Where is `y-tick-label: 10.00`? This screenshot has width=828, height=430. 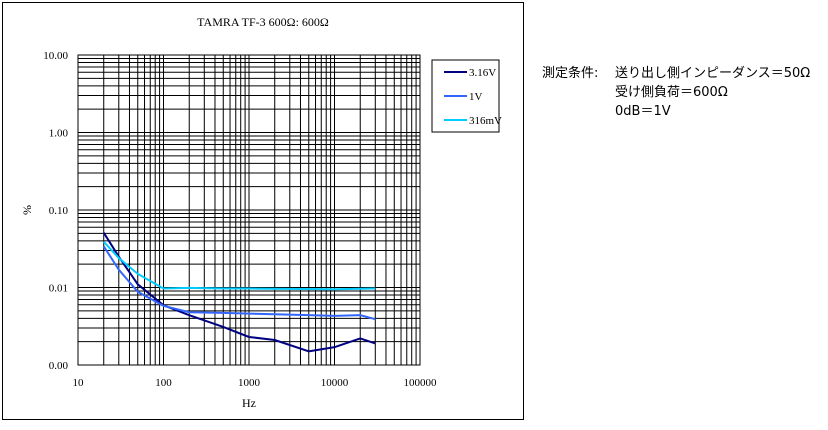 y-tick-label: 10.00 is located at coordinates (55, 56).